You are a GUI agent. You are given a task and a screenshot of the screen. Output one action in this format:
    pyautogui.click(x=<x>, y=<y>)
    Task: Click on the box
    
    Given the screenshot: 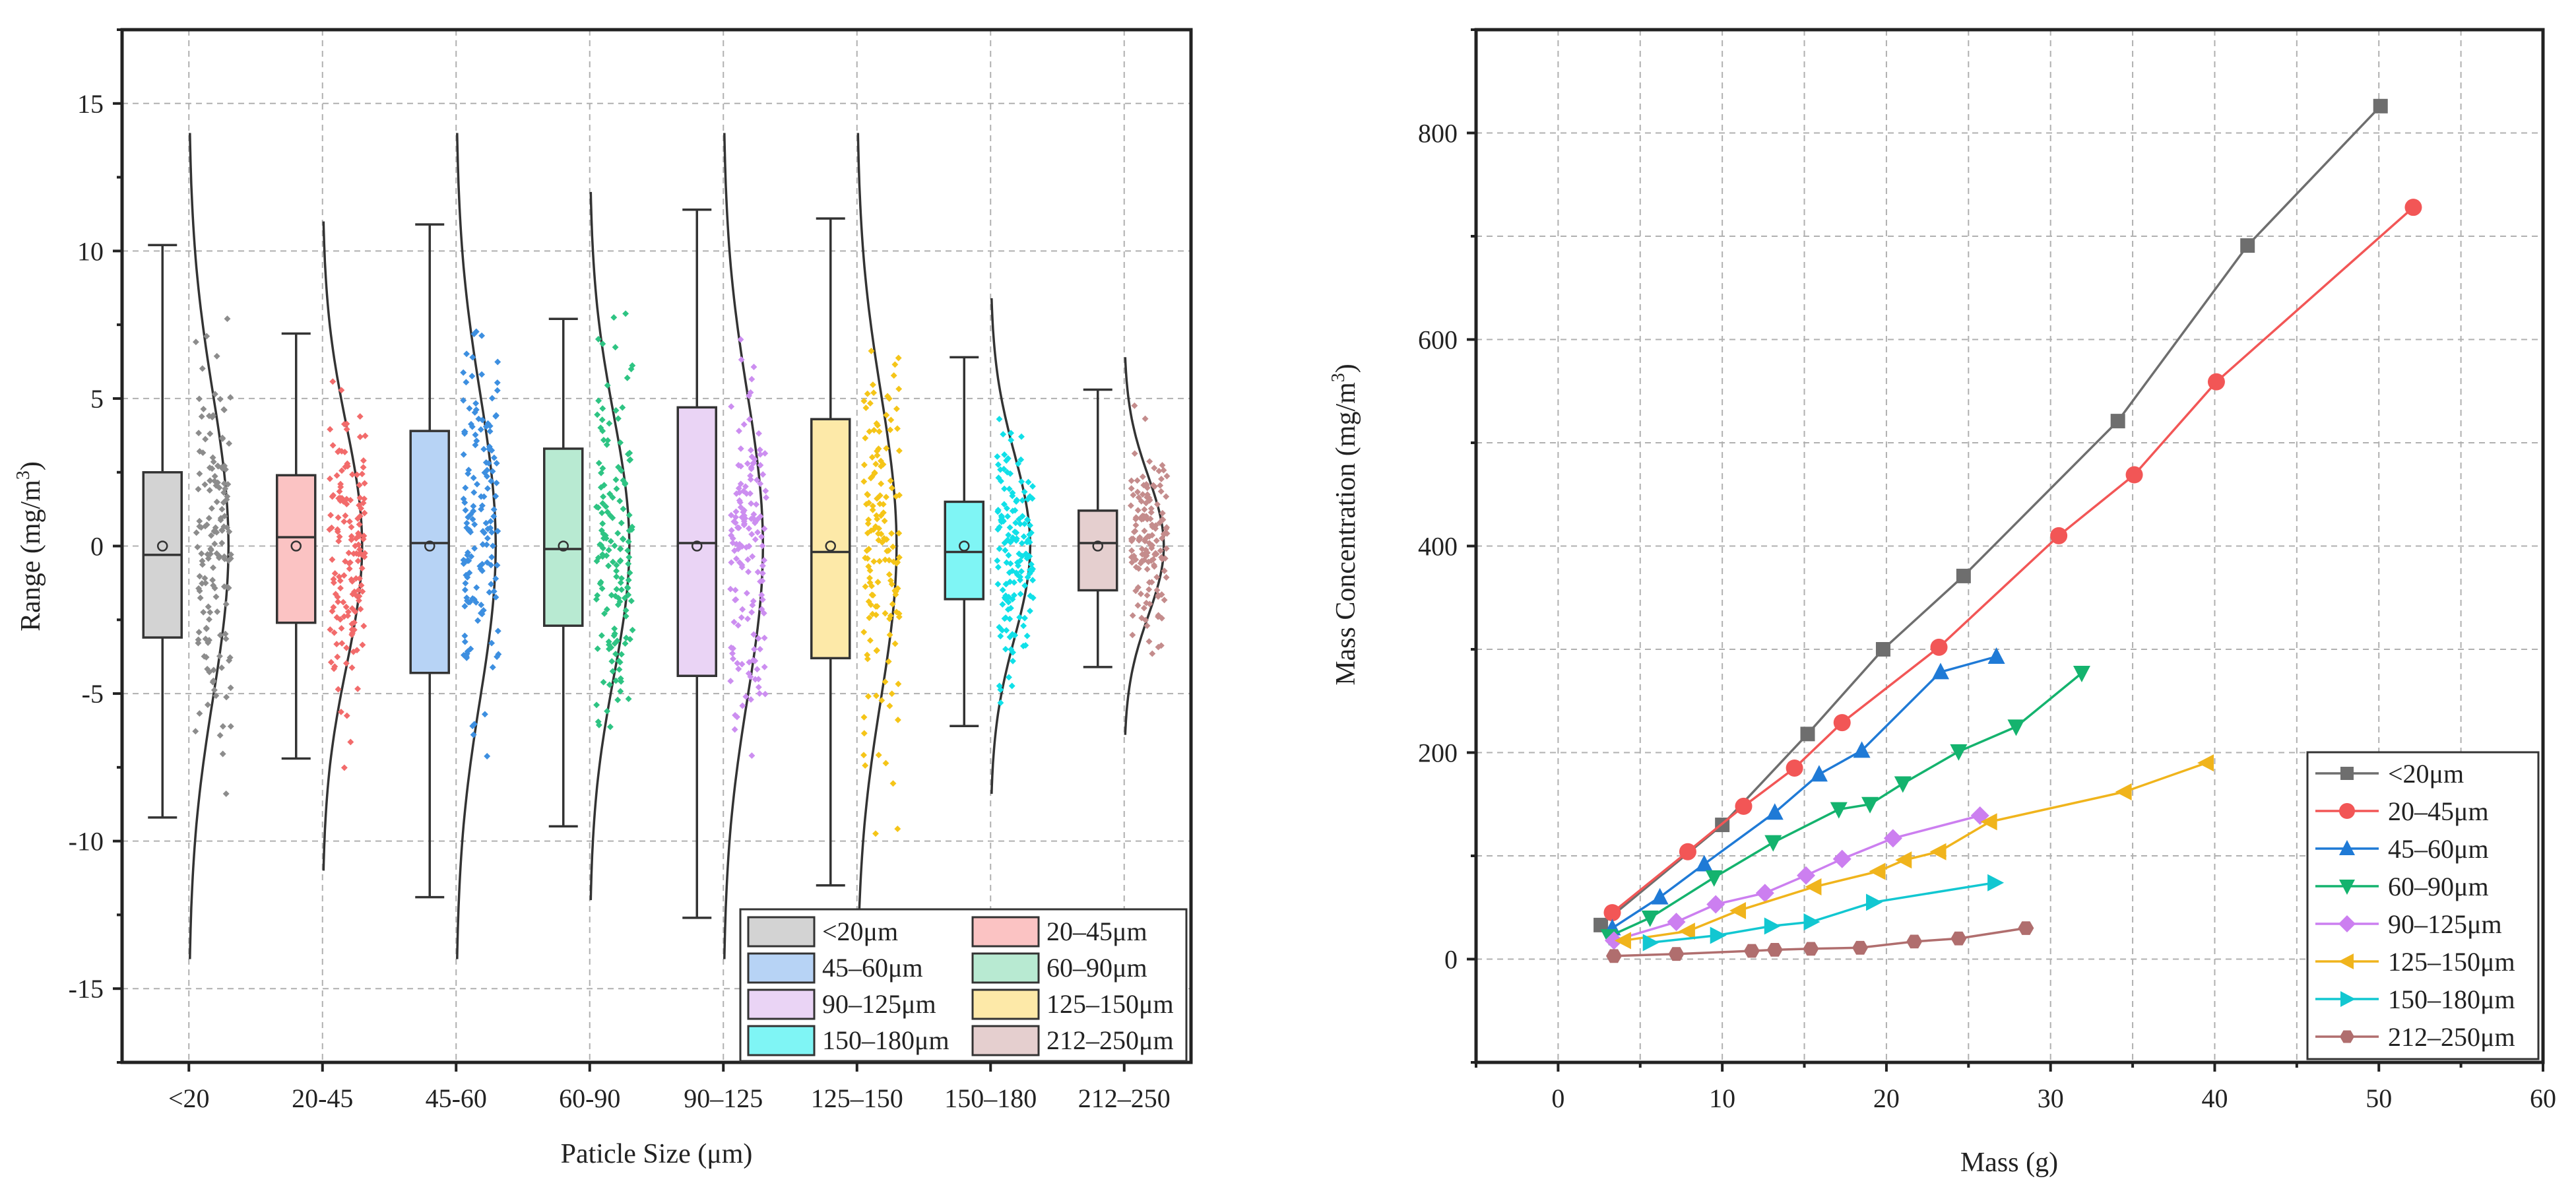 What is the action you would take?
    pyautogui.click(x=429, y=552)
    